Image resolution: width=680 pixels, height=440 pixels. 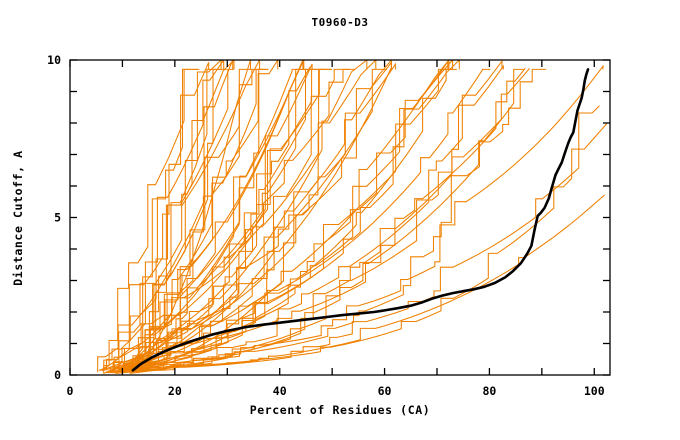 I want to click on y-tick-10: 10, so click(x=54, y=60).